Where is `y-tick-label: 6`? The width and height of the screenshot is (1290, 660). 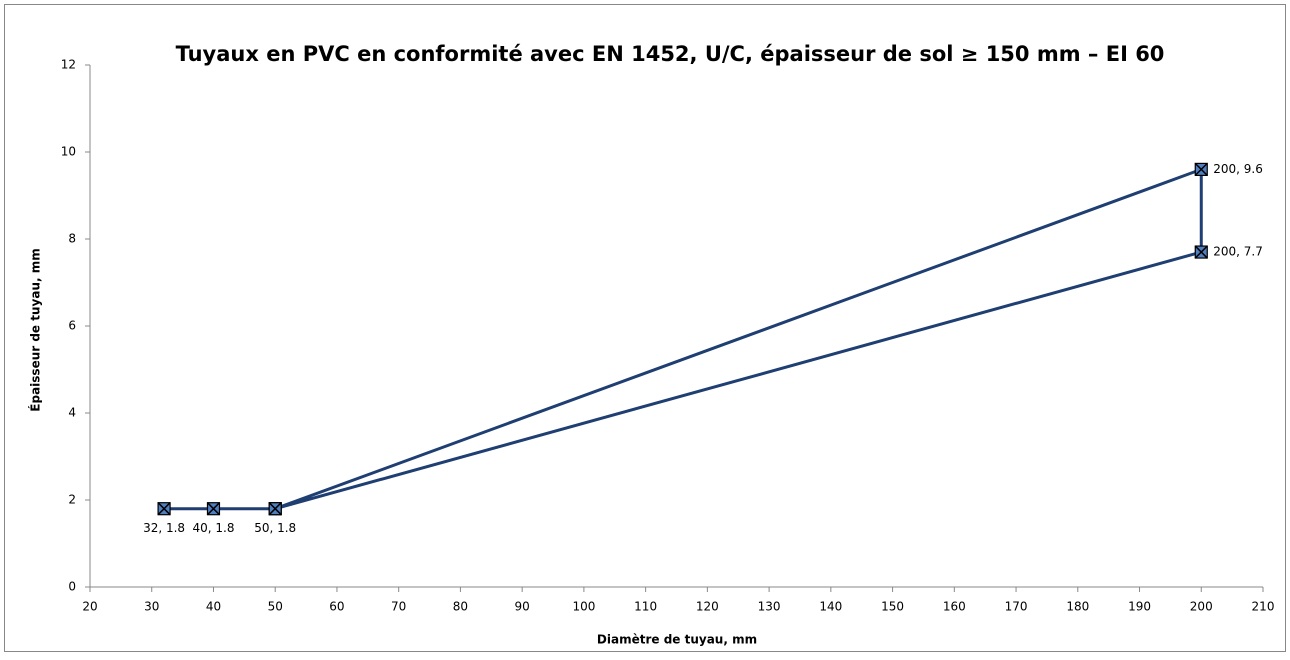 y-tick-label: 6 is located at coordinates (72, 326).